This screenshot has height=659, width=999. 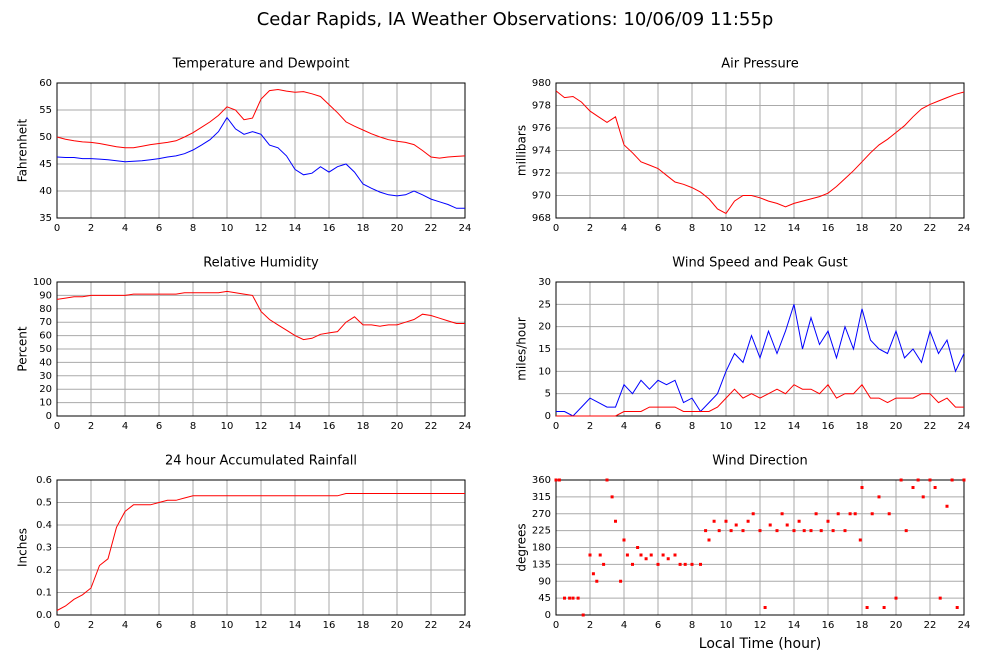 I want to click on y-axis-label: degrees, so click(x=522, y=547).